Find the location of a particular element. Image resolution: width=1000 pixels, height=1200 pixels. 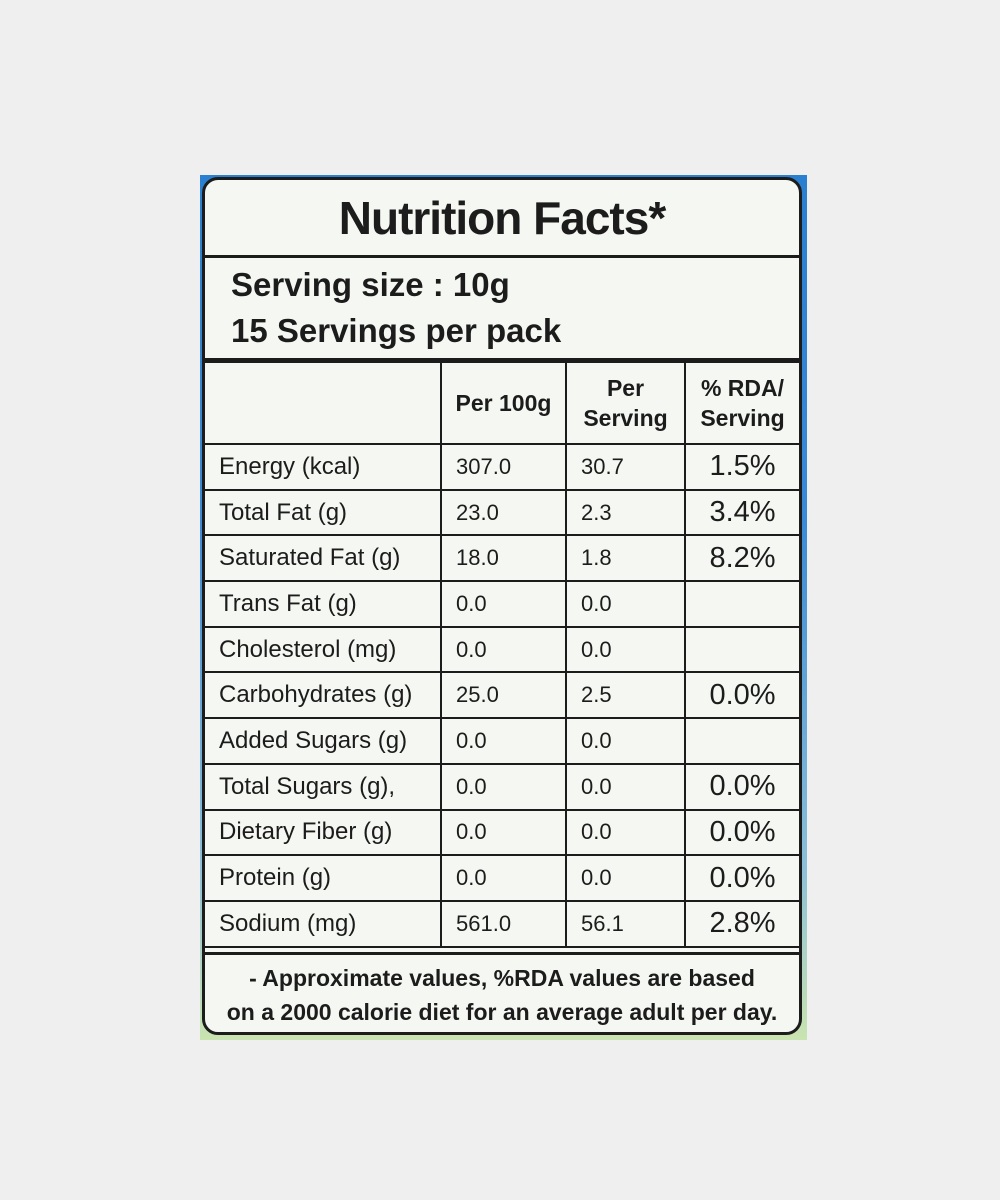

header-per-100g: Per 100g is located at coordinates (503, 403).